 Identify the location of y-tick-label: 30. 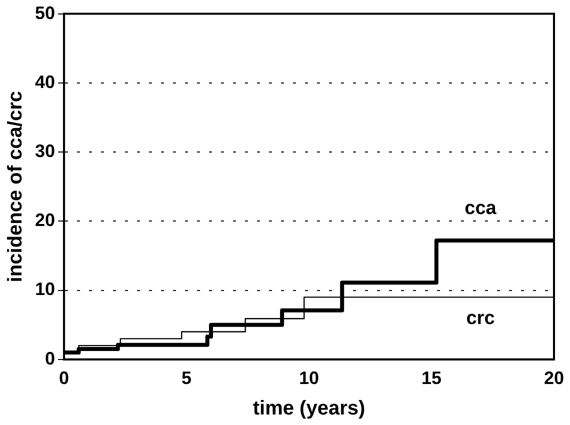
(45, 151).